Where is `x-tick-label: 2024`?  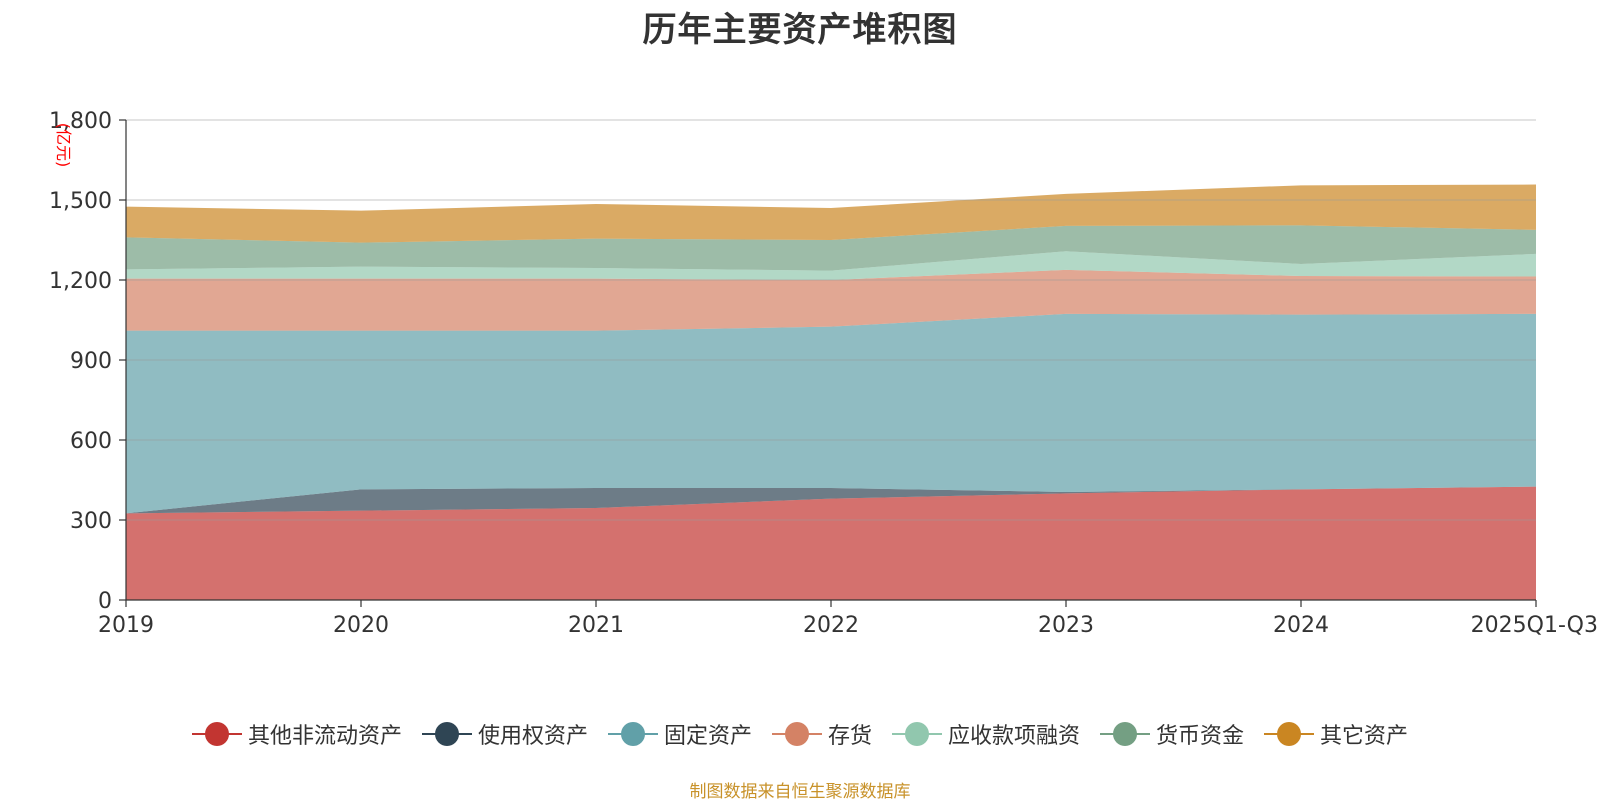 x-tick-label: 2024 is located at coordinates (1301, 625).